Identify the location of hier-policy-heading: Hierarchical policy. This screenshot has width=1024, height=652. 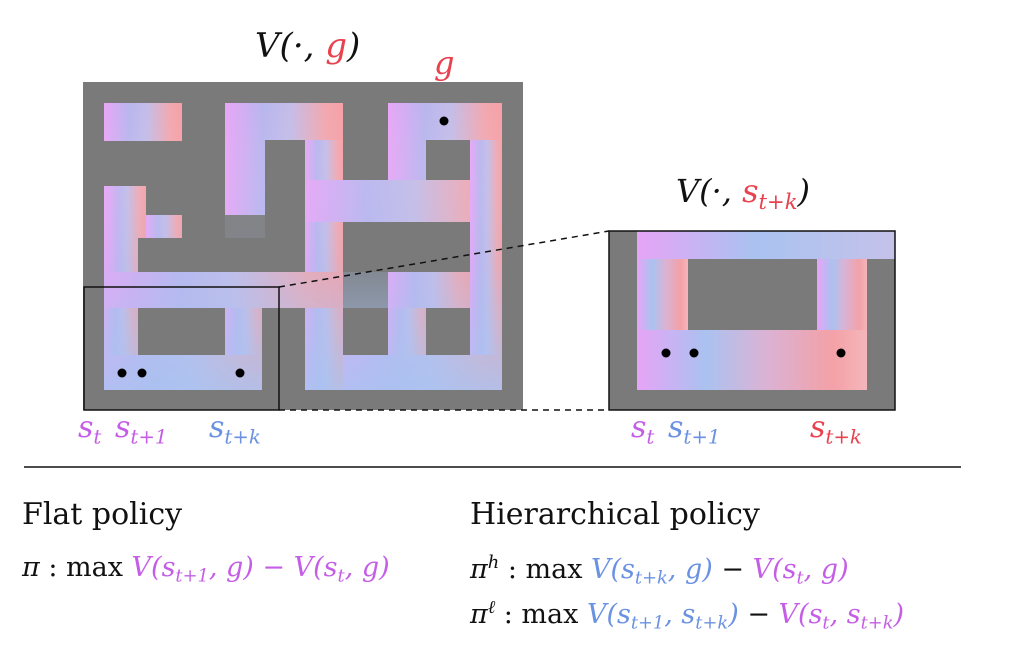
(615, 514).